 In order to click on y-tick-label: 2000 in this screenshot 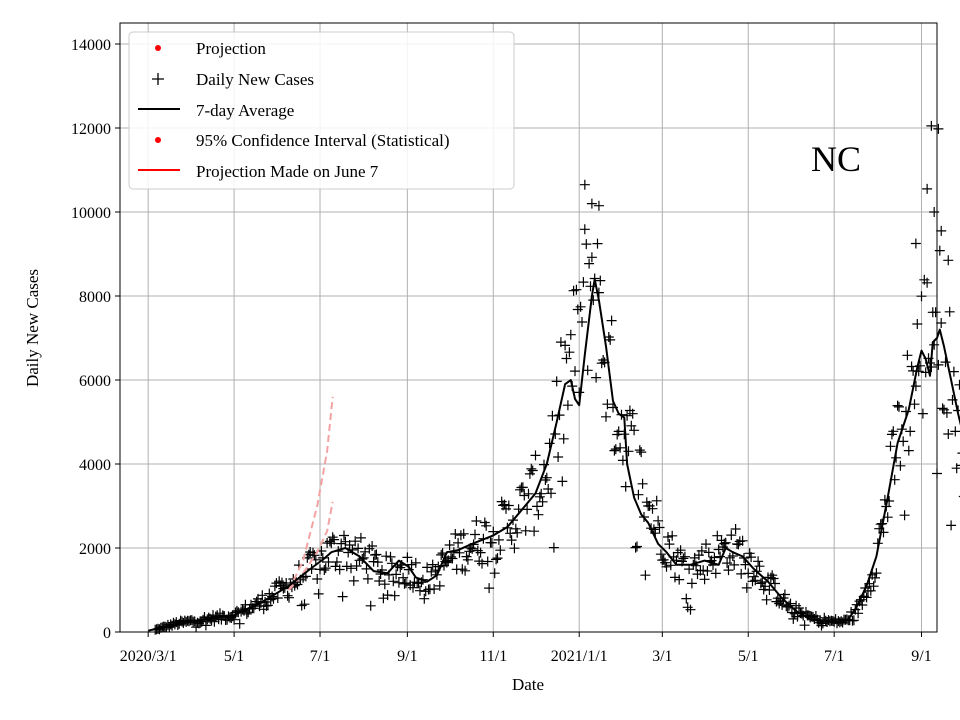, I will do `click(95, 549)`.